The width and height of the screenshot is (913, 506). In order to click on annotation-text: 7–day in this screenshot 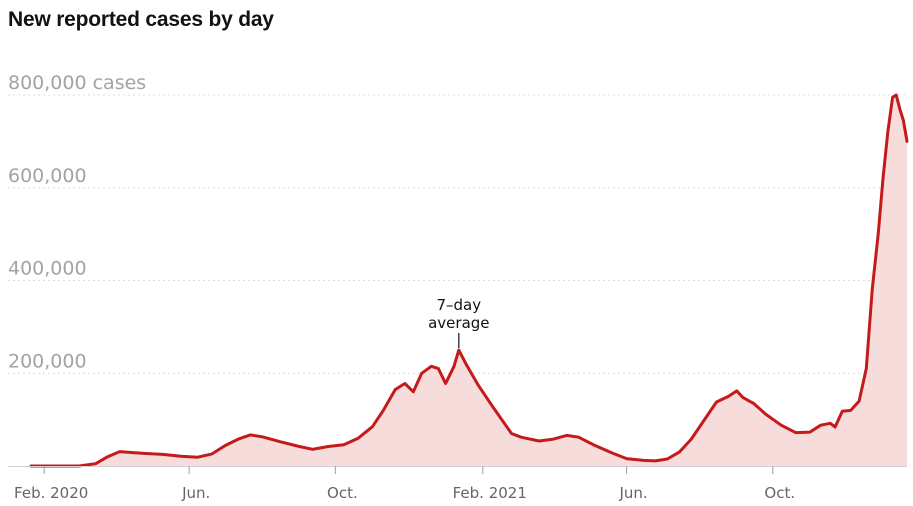, I will do `click(458, 305)`.